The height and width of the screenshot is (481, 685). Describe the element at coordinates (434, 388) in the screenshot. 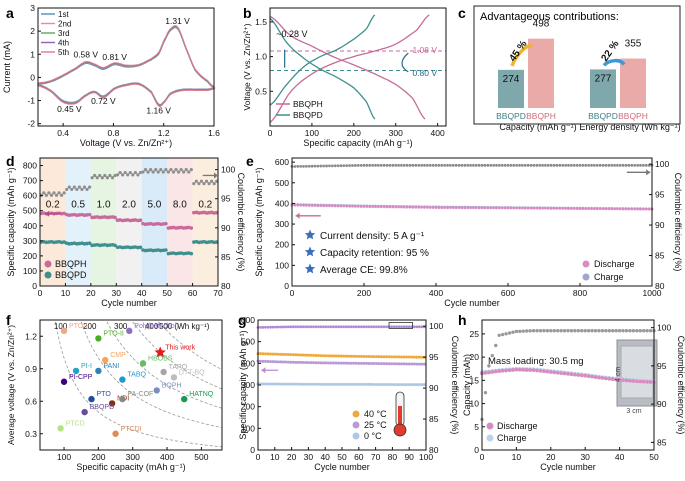

I see `panel-g-y2tick-label: 90` at that location.